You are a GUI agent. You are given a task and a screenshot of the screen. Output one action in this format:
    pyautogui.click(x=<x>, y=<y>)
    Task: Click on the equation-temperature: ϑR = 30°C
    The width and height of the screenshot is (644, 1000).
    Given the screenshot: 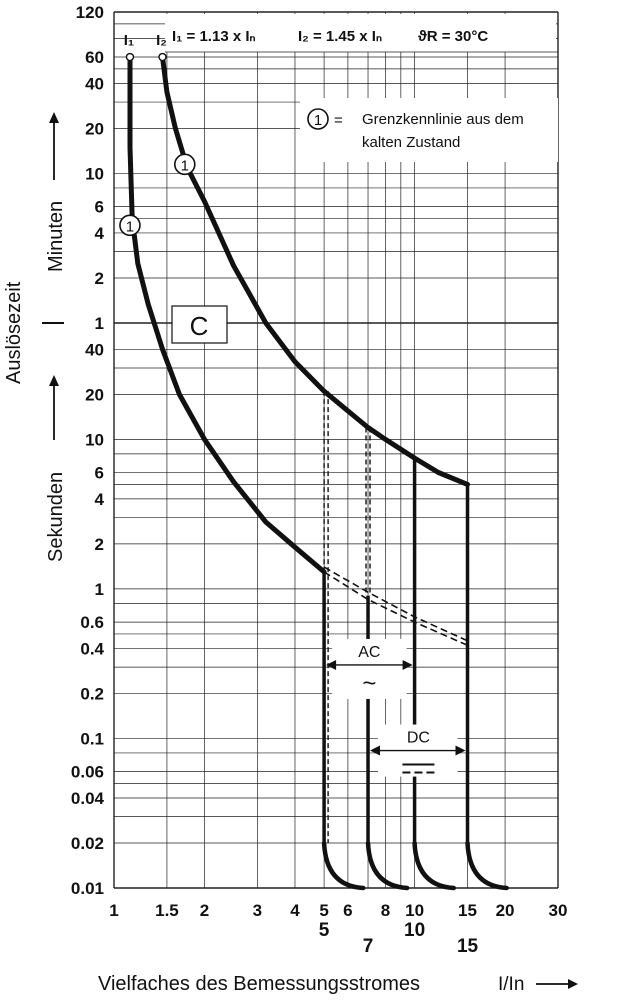 What is the action you would take?
    pyautogui.click(x=453, y=36)
    